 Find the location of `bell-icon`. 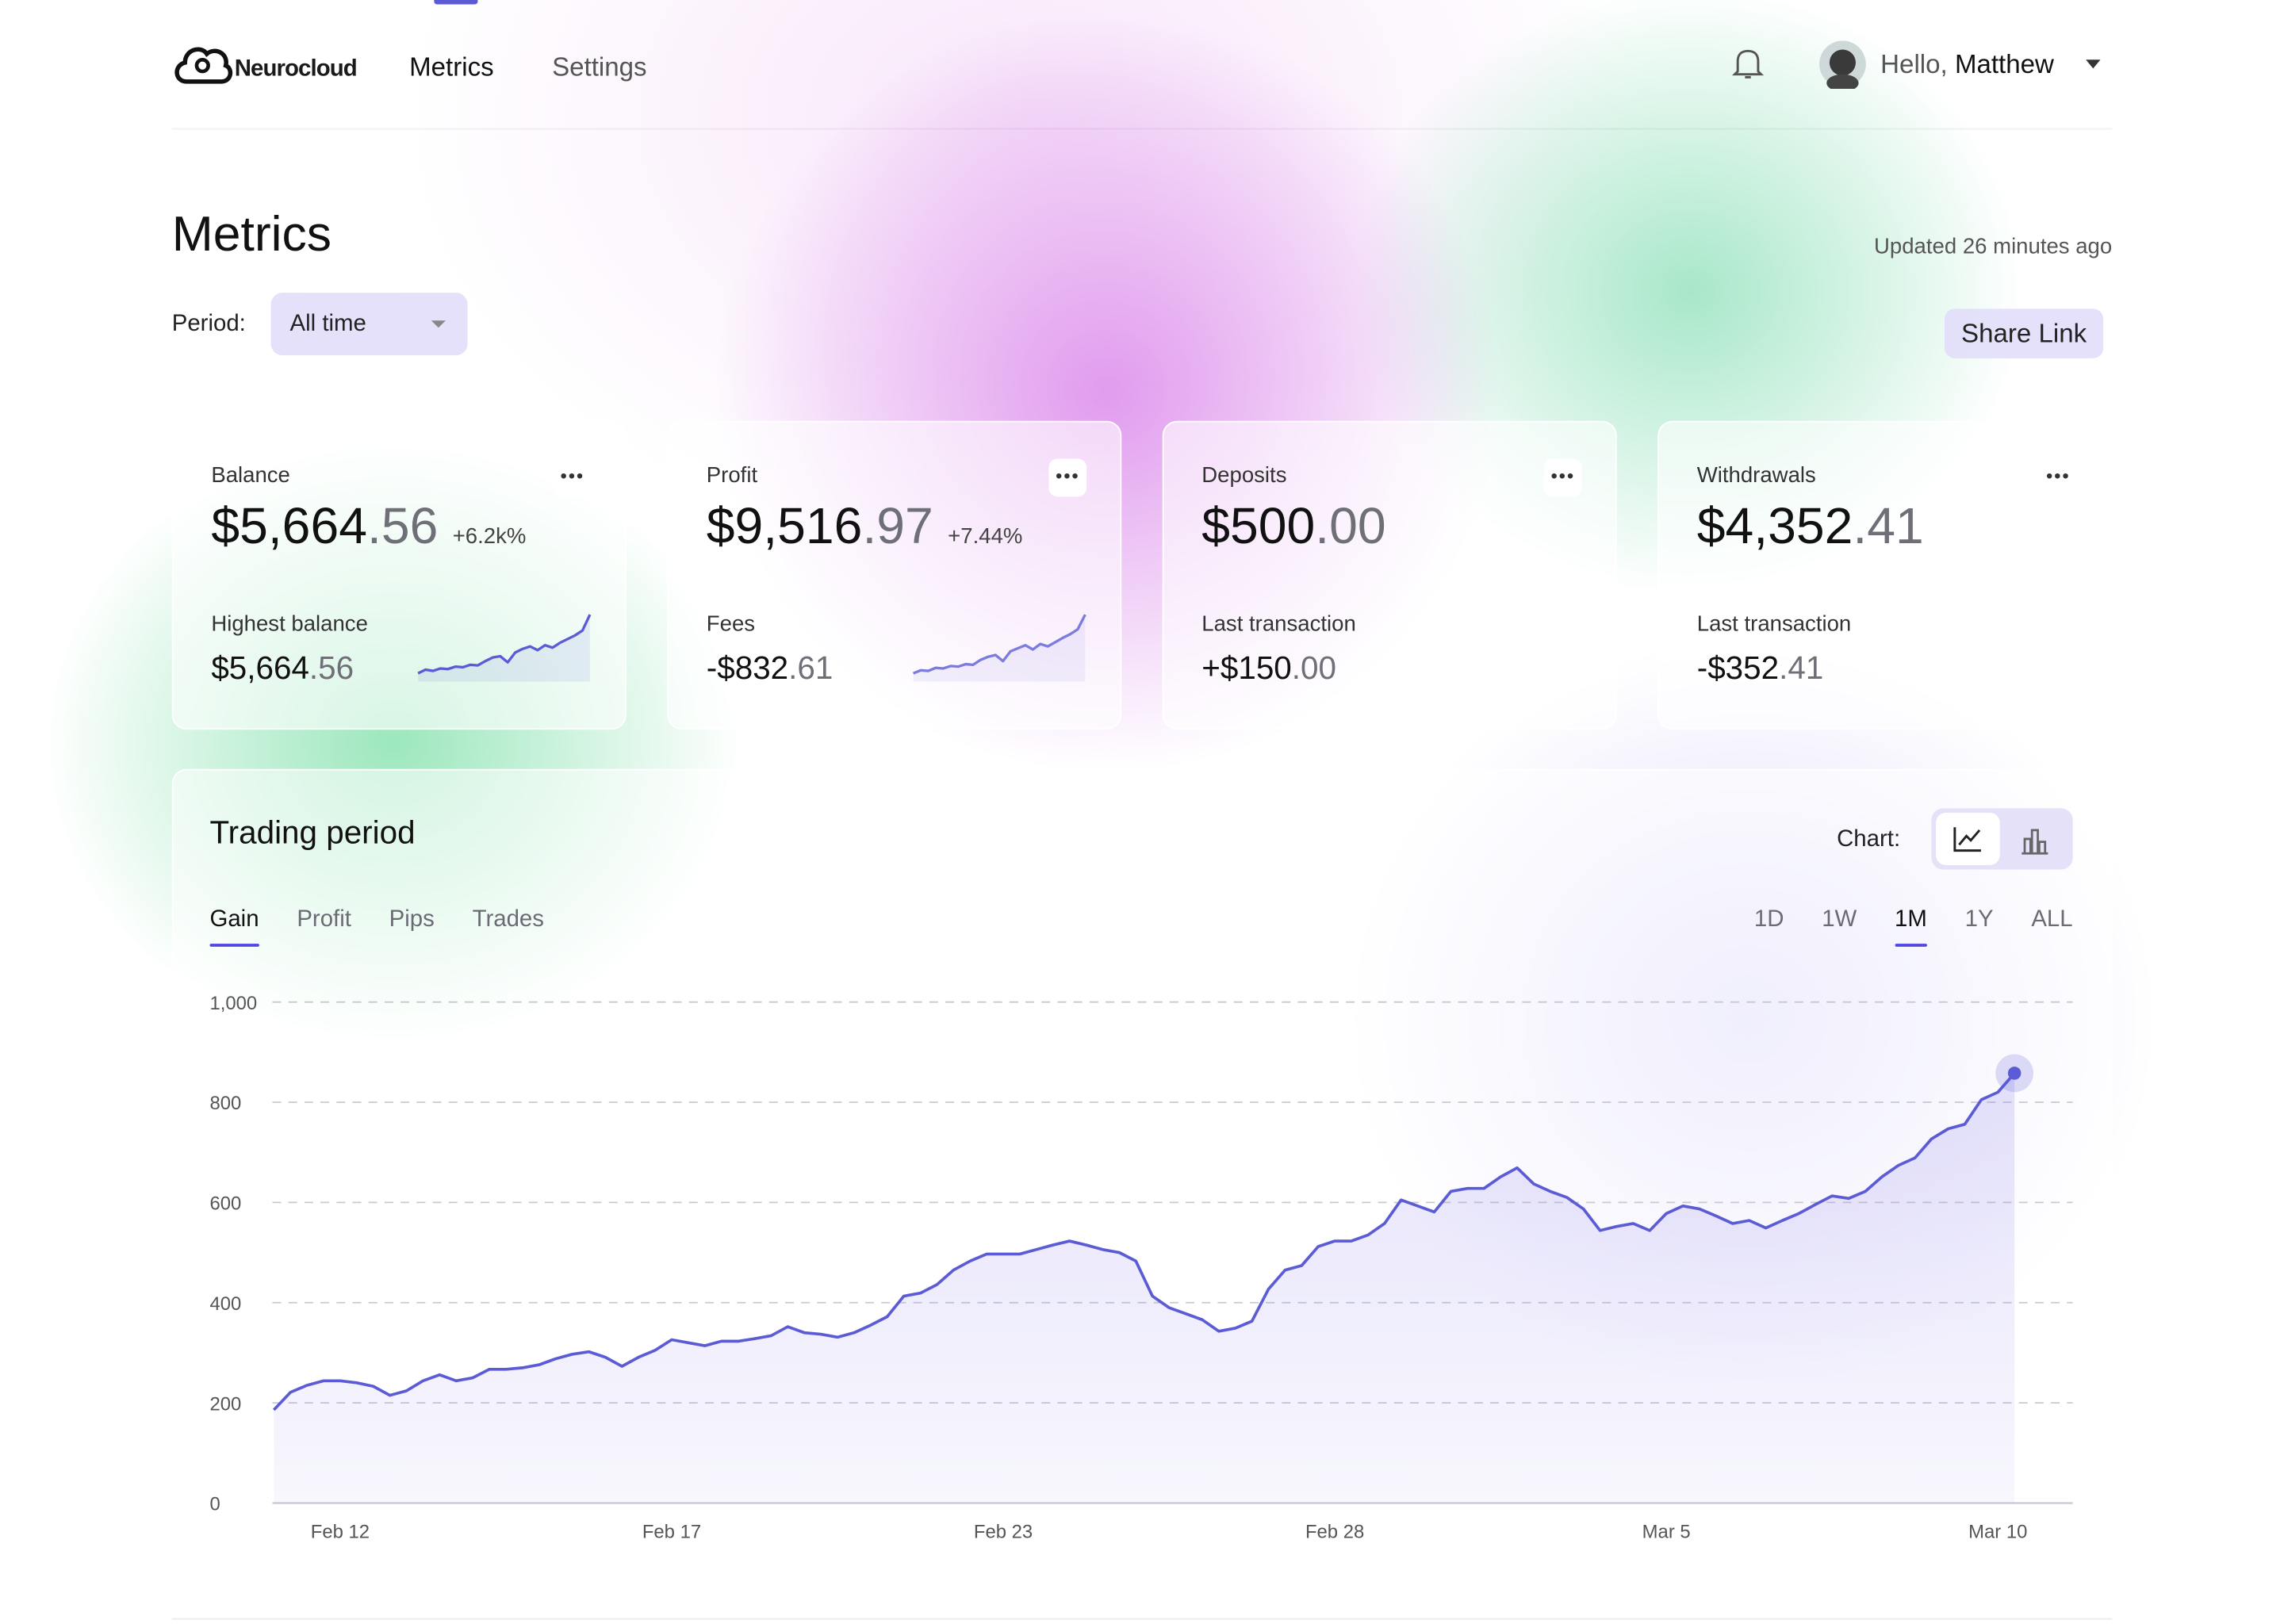

bell-icon is located at coordinates (1748, 64).